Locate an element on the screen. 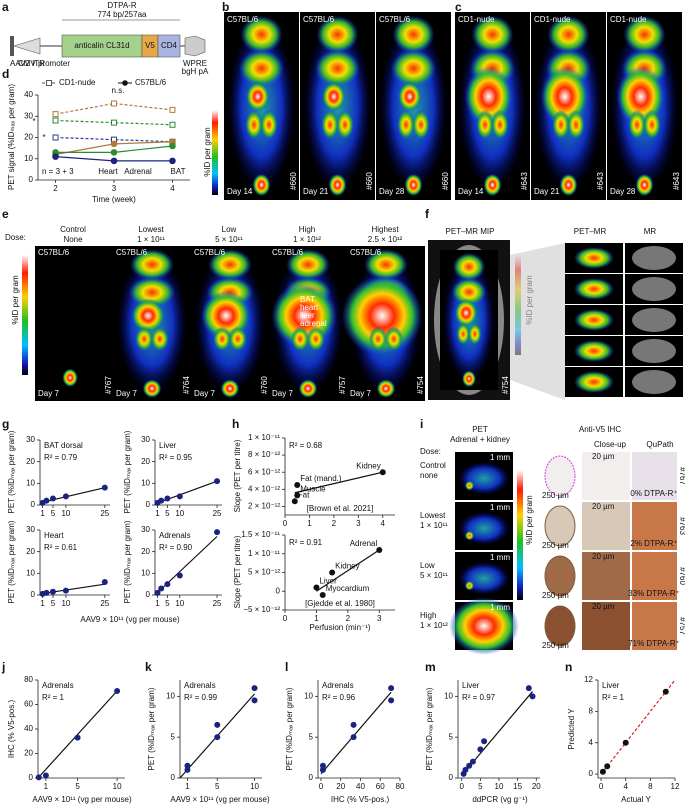 The height and width of the screenshot is (812, 685). colorbar is located at coordinates (25, 315).